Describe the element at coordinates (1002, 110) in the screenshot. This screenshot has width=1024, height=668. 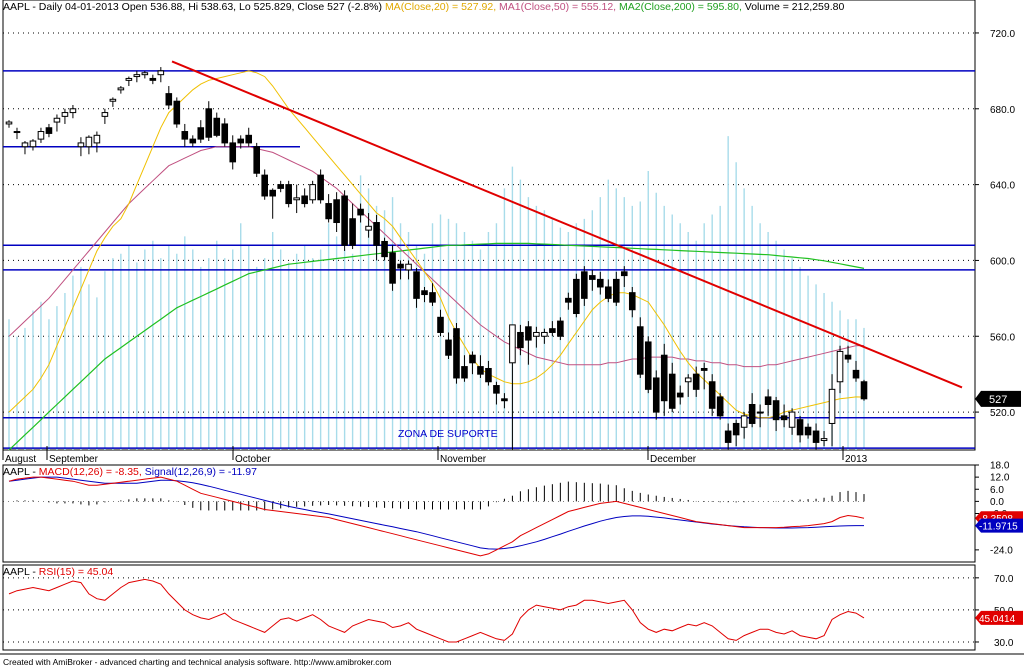
I see `price-tick-label: 680.0` at that location.